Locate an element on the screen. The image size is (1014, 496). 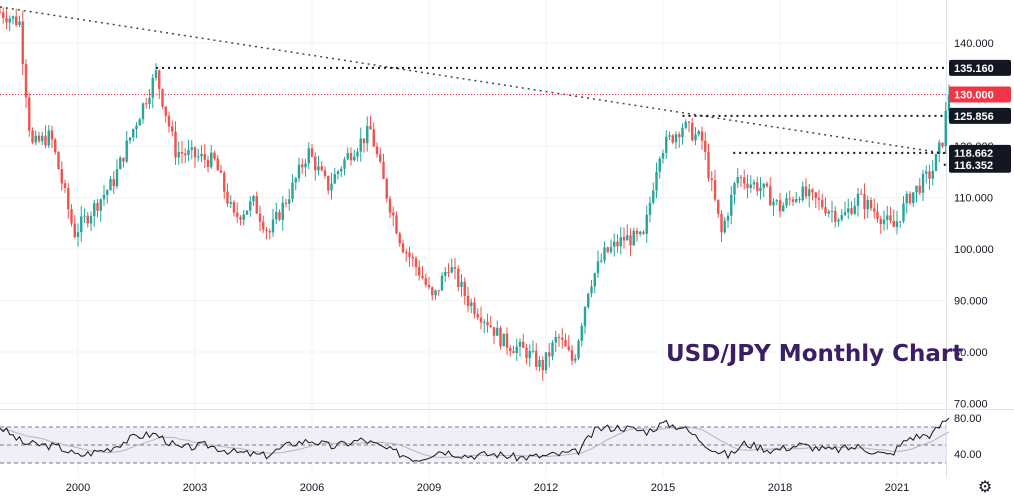
level-tag-bg is located at coordinates (980, 115).